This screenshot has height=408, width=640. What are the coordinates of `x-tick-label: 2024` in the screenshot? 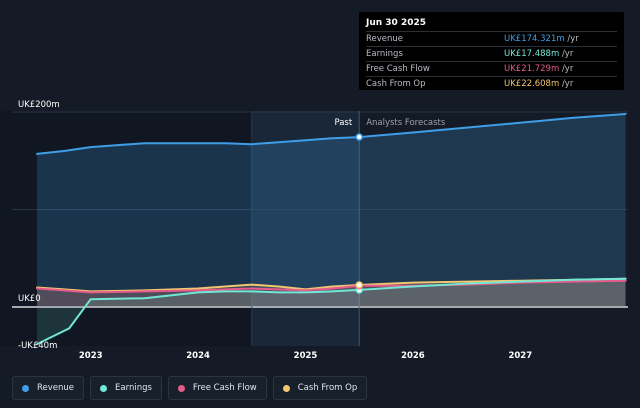 It's located at (198, 356).